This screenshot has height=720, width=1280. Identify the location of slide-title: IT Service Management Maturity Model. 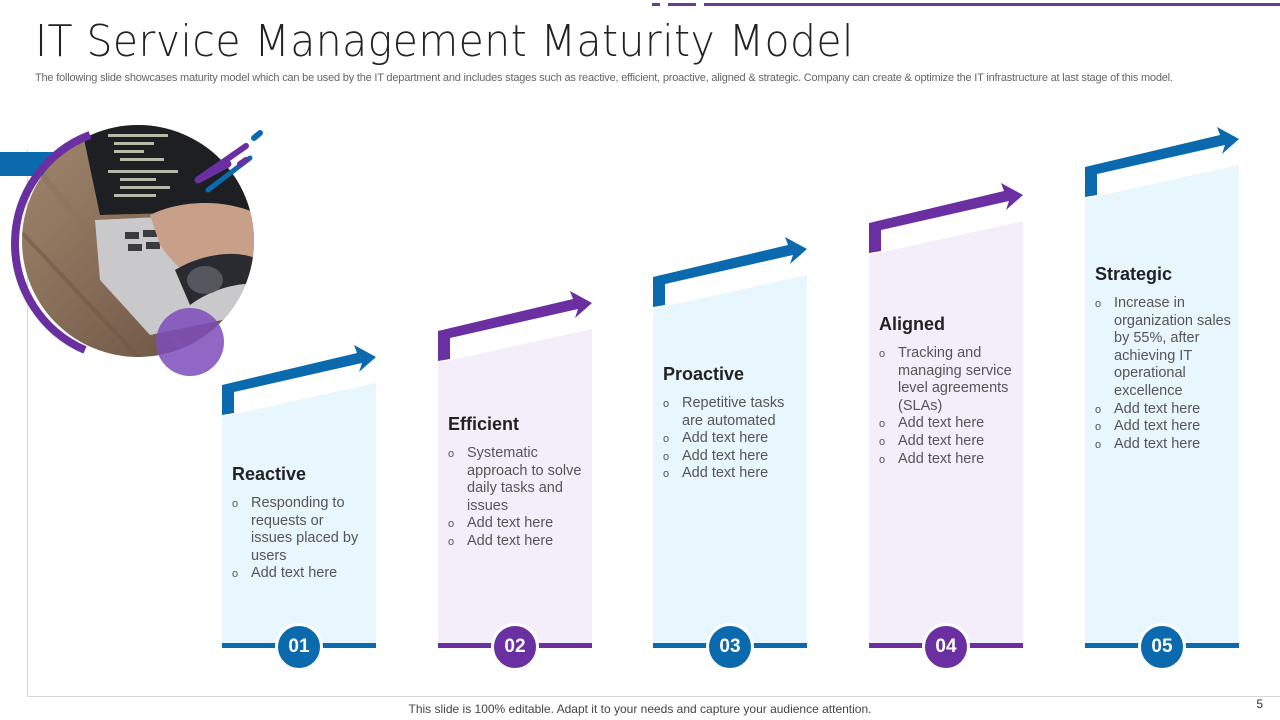
(444, 41).